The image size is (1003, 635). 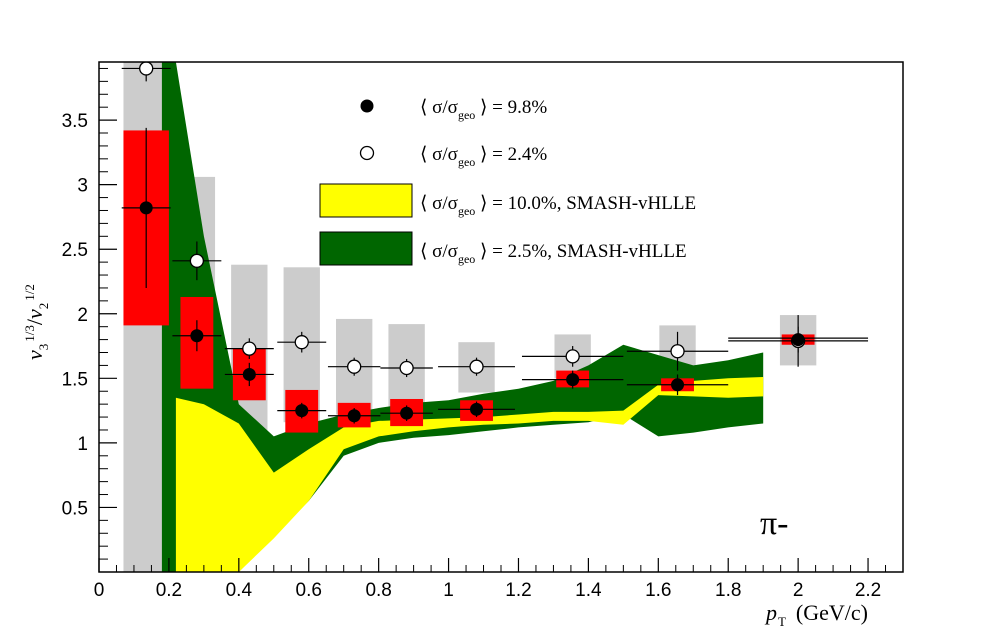 What do you see at coordinates (518, 590) in the screenshot?
I see `x-tick-label: 1.2` at bounding box center [518, 590].